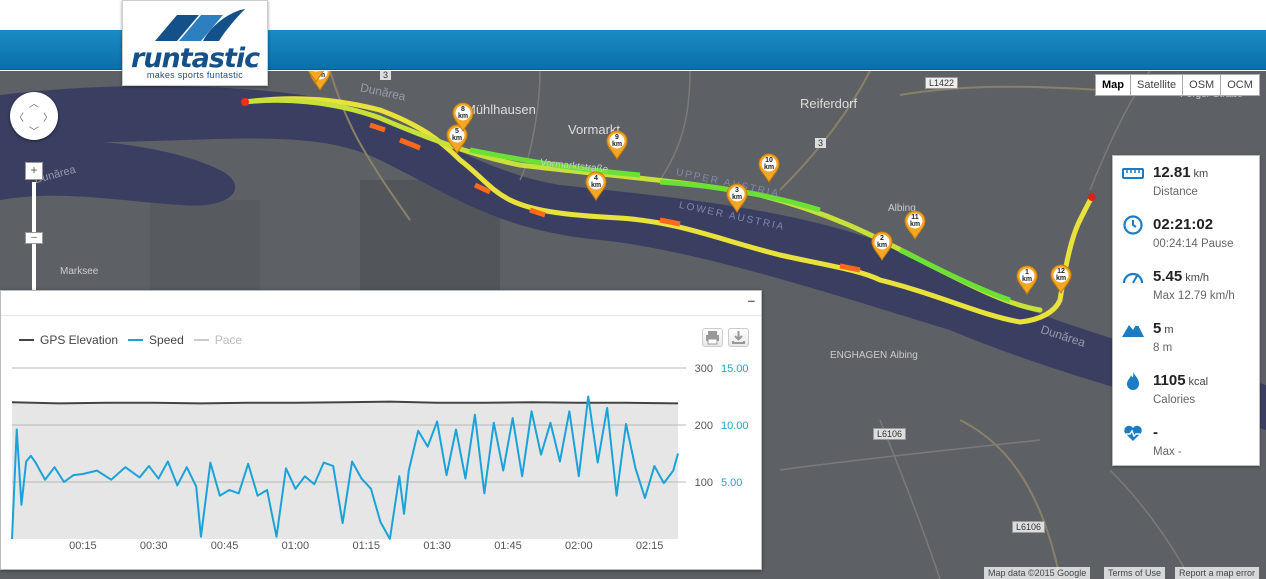 The image size is (1266, 579). Describe the element at coordinates (617, 141) in the screenshot. I see `km-marker-label: 9 km` at that location.